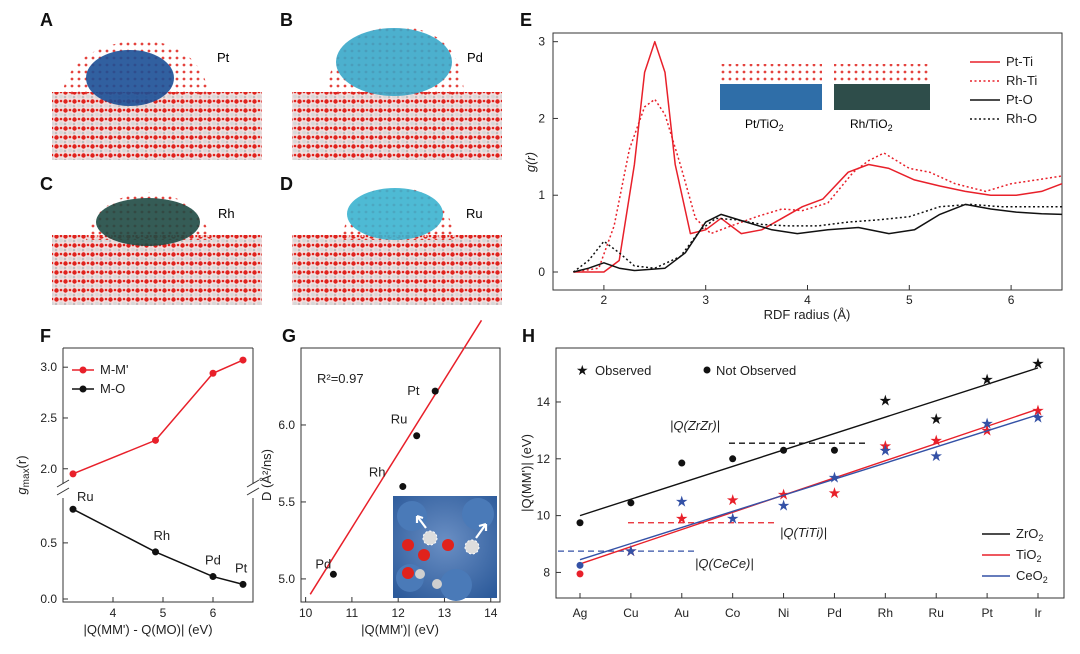  Describe the element at coordinates (882, 74) in the screenshot. I see `rh-inset-surface` at that location.